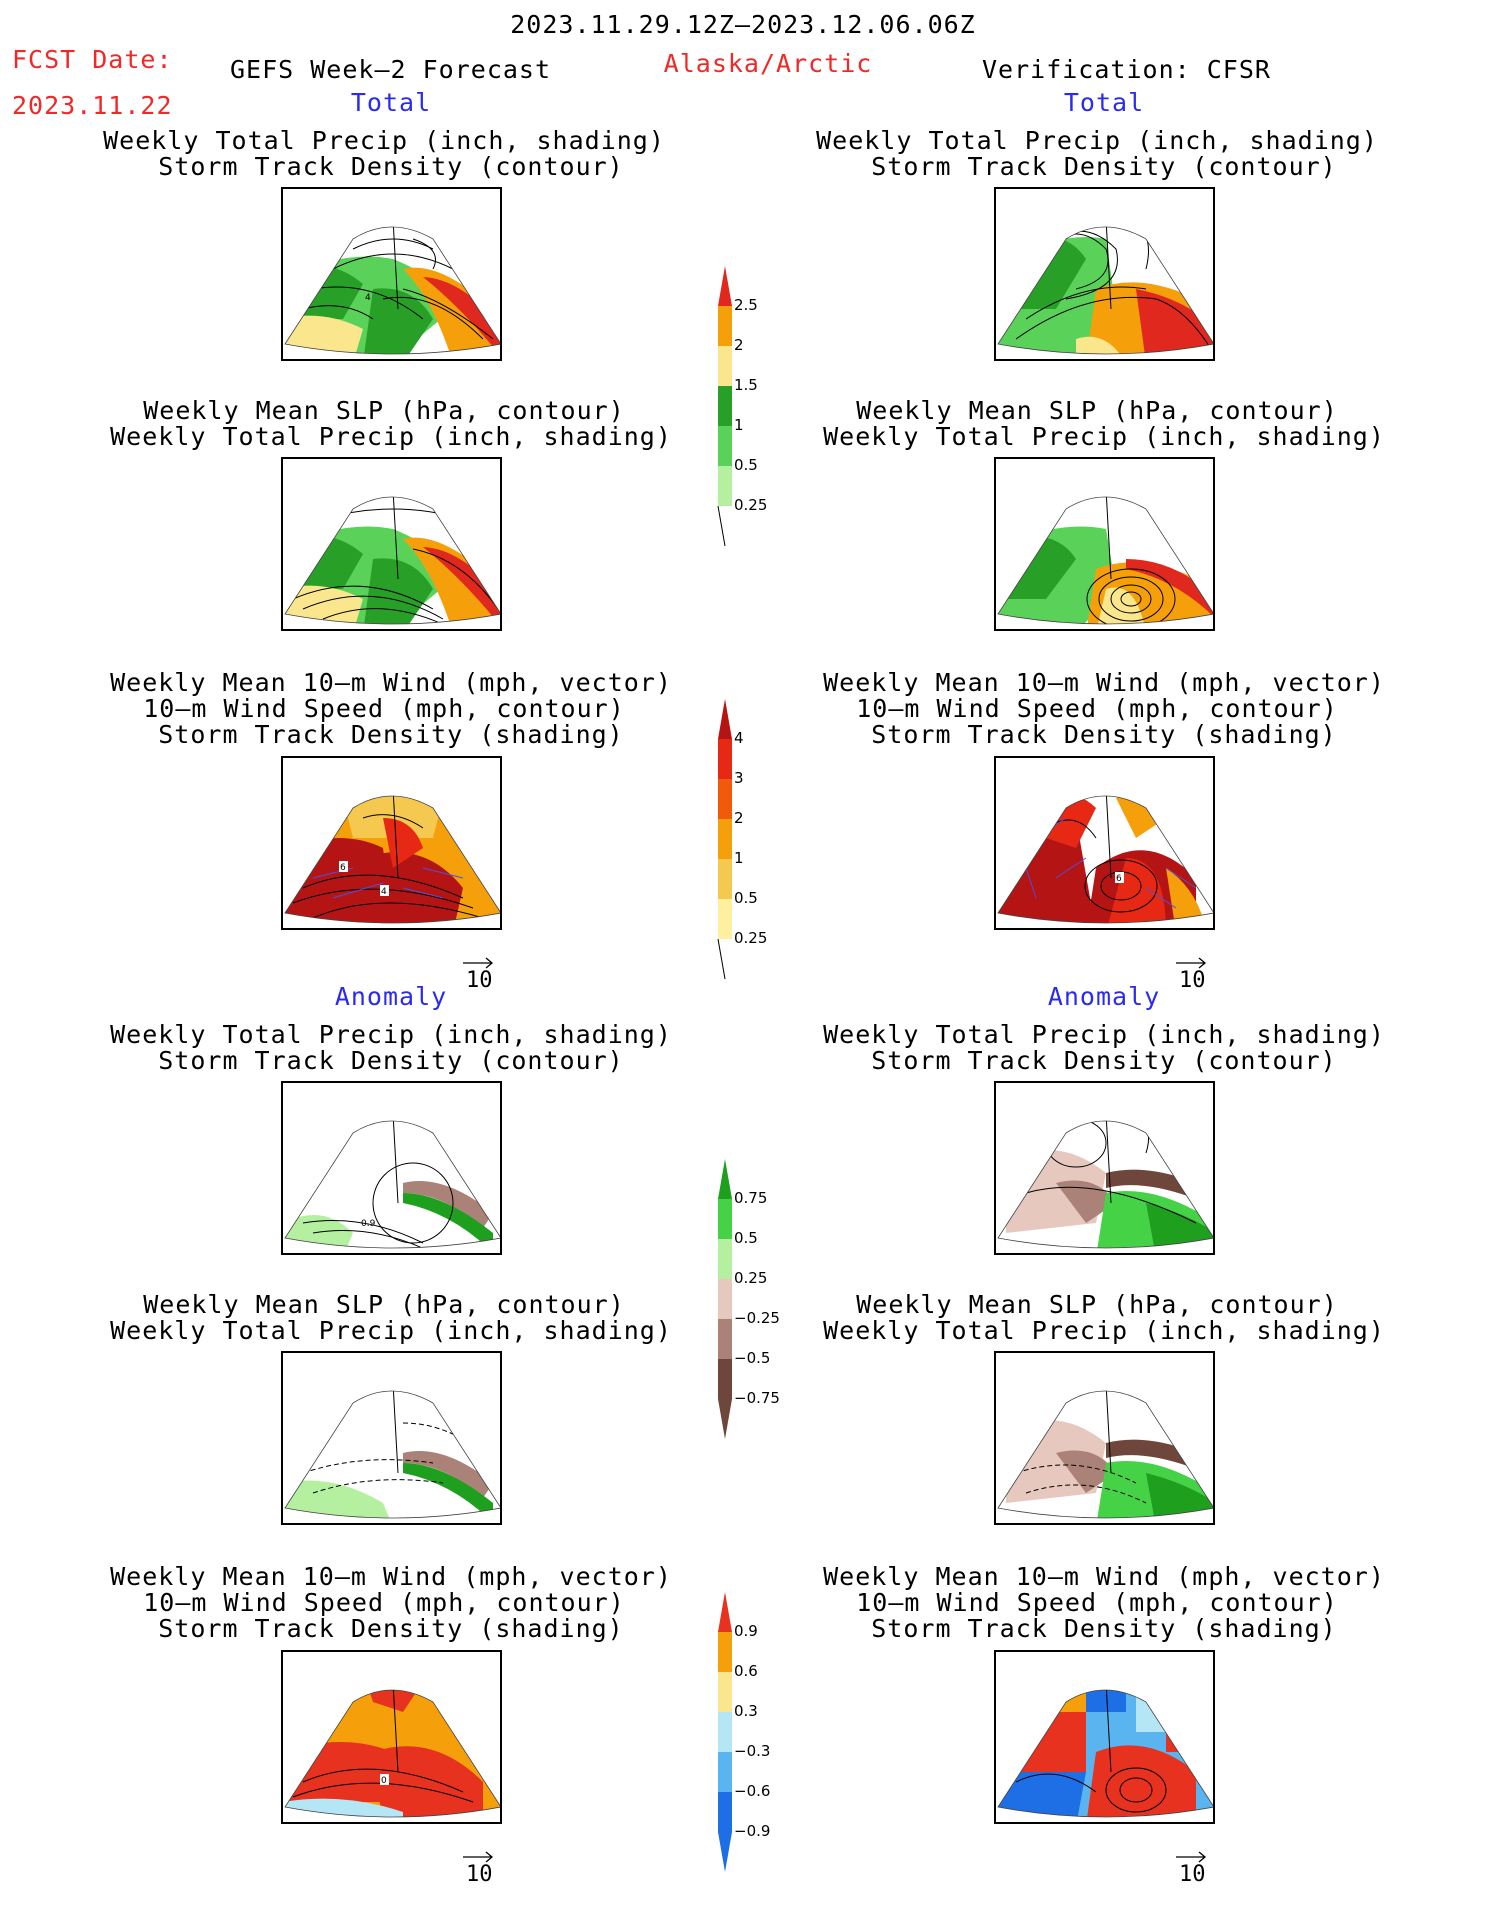  I want to click on region-title: Alaska/Arctic, so click(768, 63).